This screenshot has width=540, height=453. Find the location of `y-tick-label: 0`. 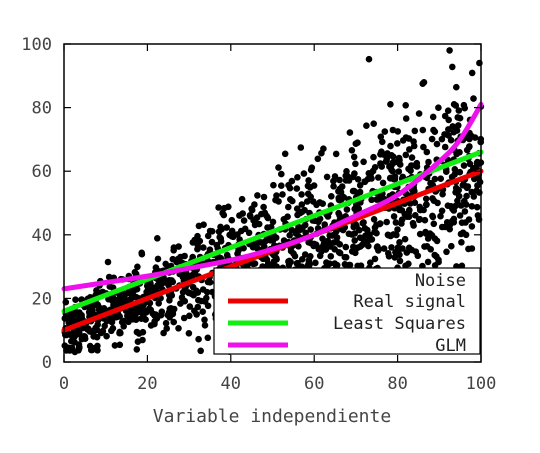

y-tick-label: 0 is located at coordinates (47, 363).